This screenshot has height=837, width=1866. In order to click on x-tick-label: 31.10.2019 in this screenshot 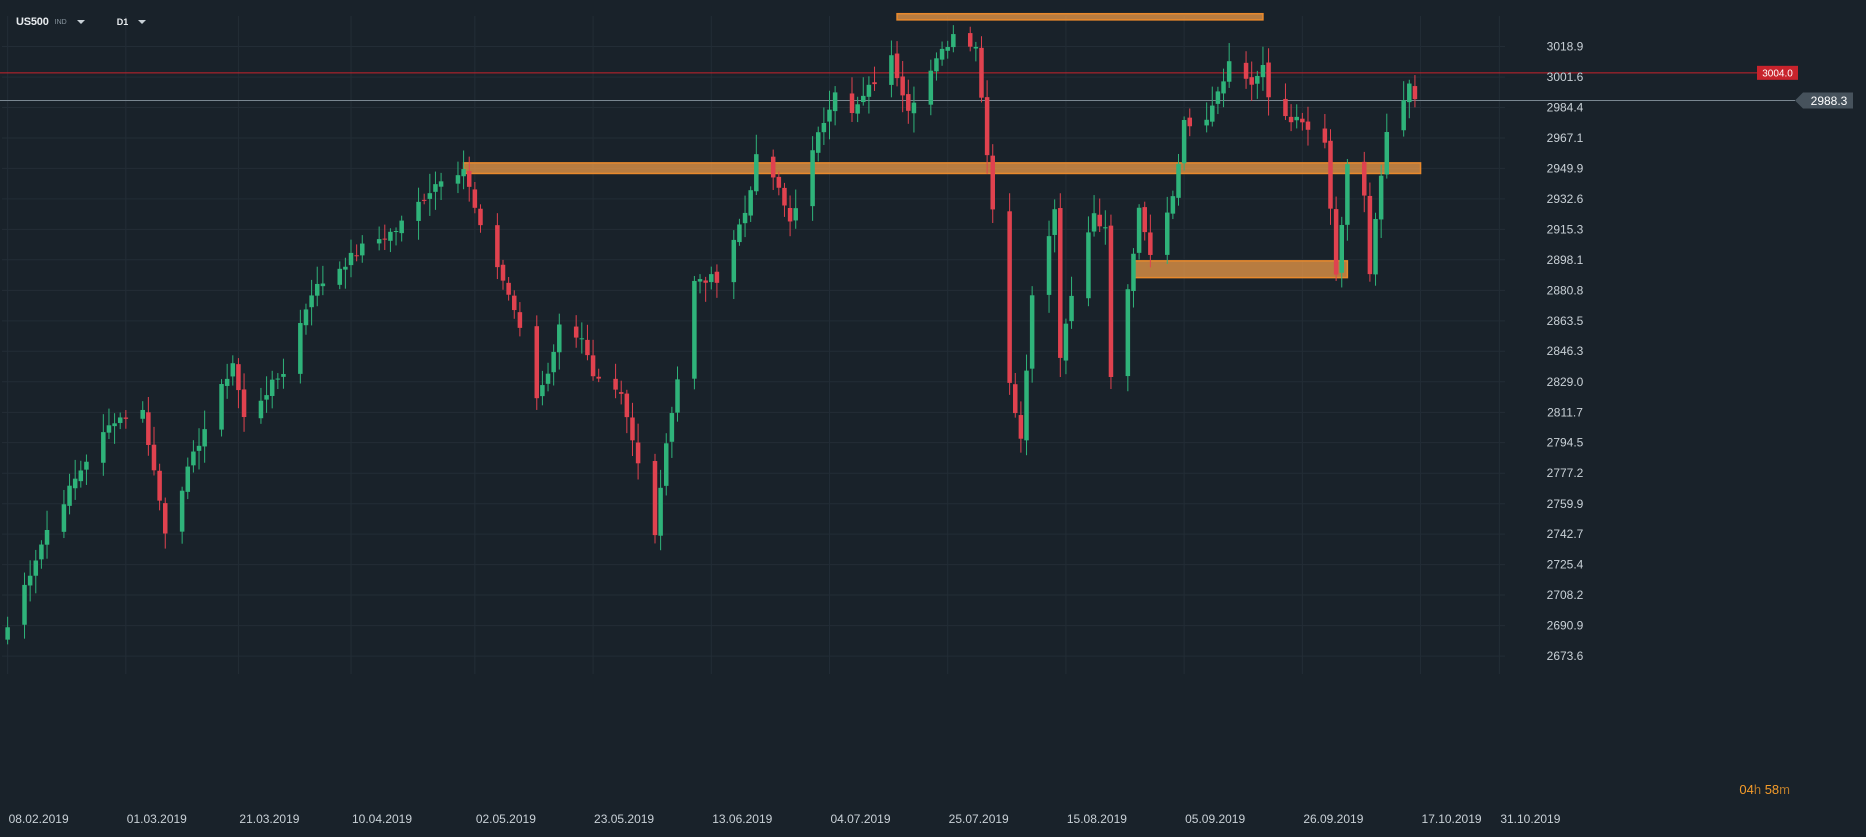, I will do `click(1530, 819)`.